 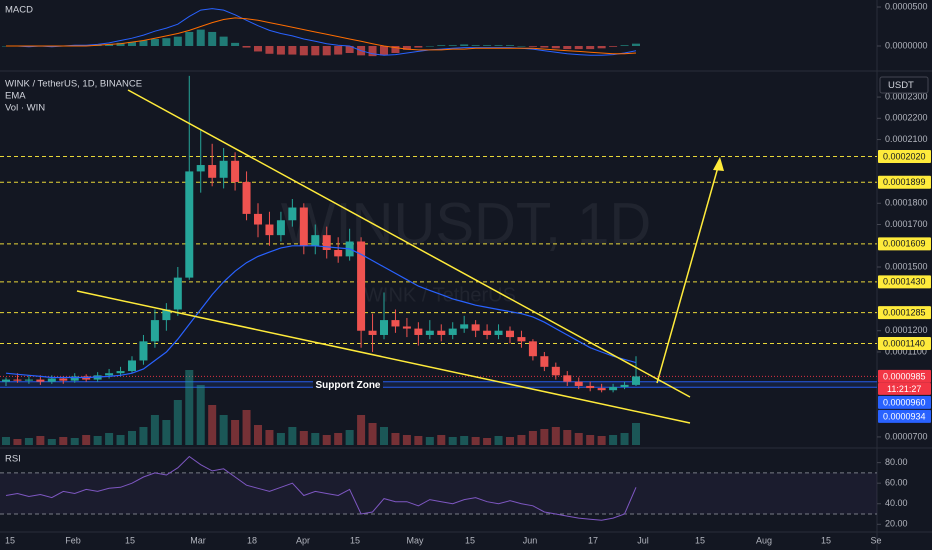 What do you see at coordinates (13, 459) in the screenshot?
I see `rsi-label: RSI` at bounding box center [13, 459].